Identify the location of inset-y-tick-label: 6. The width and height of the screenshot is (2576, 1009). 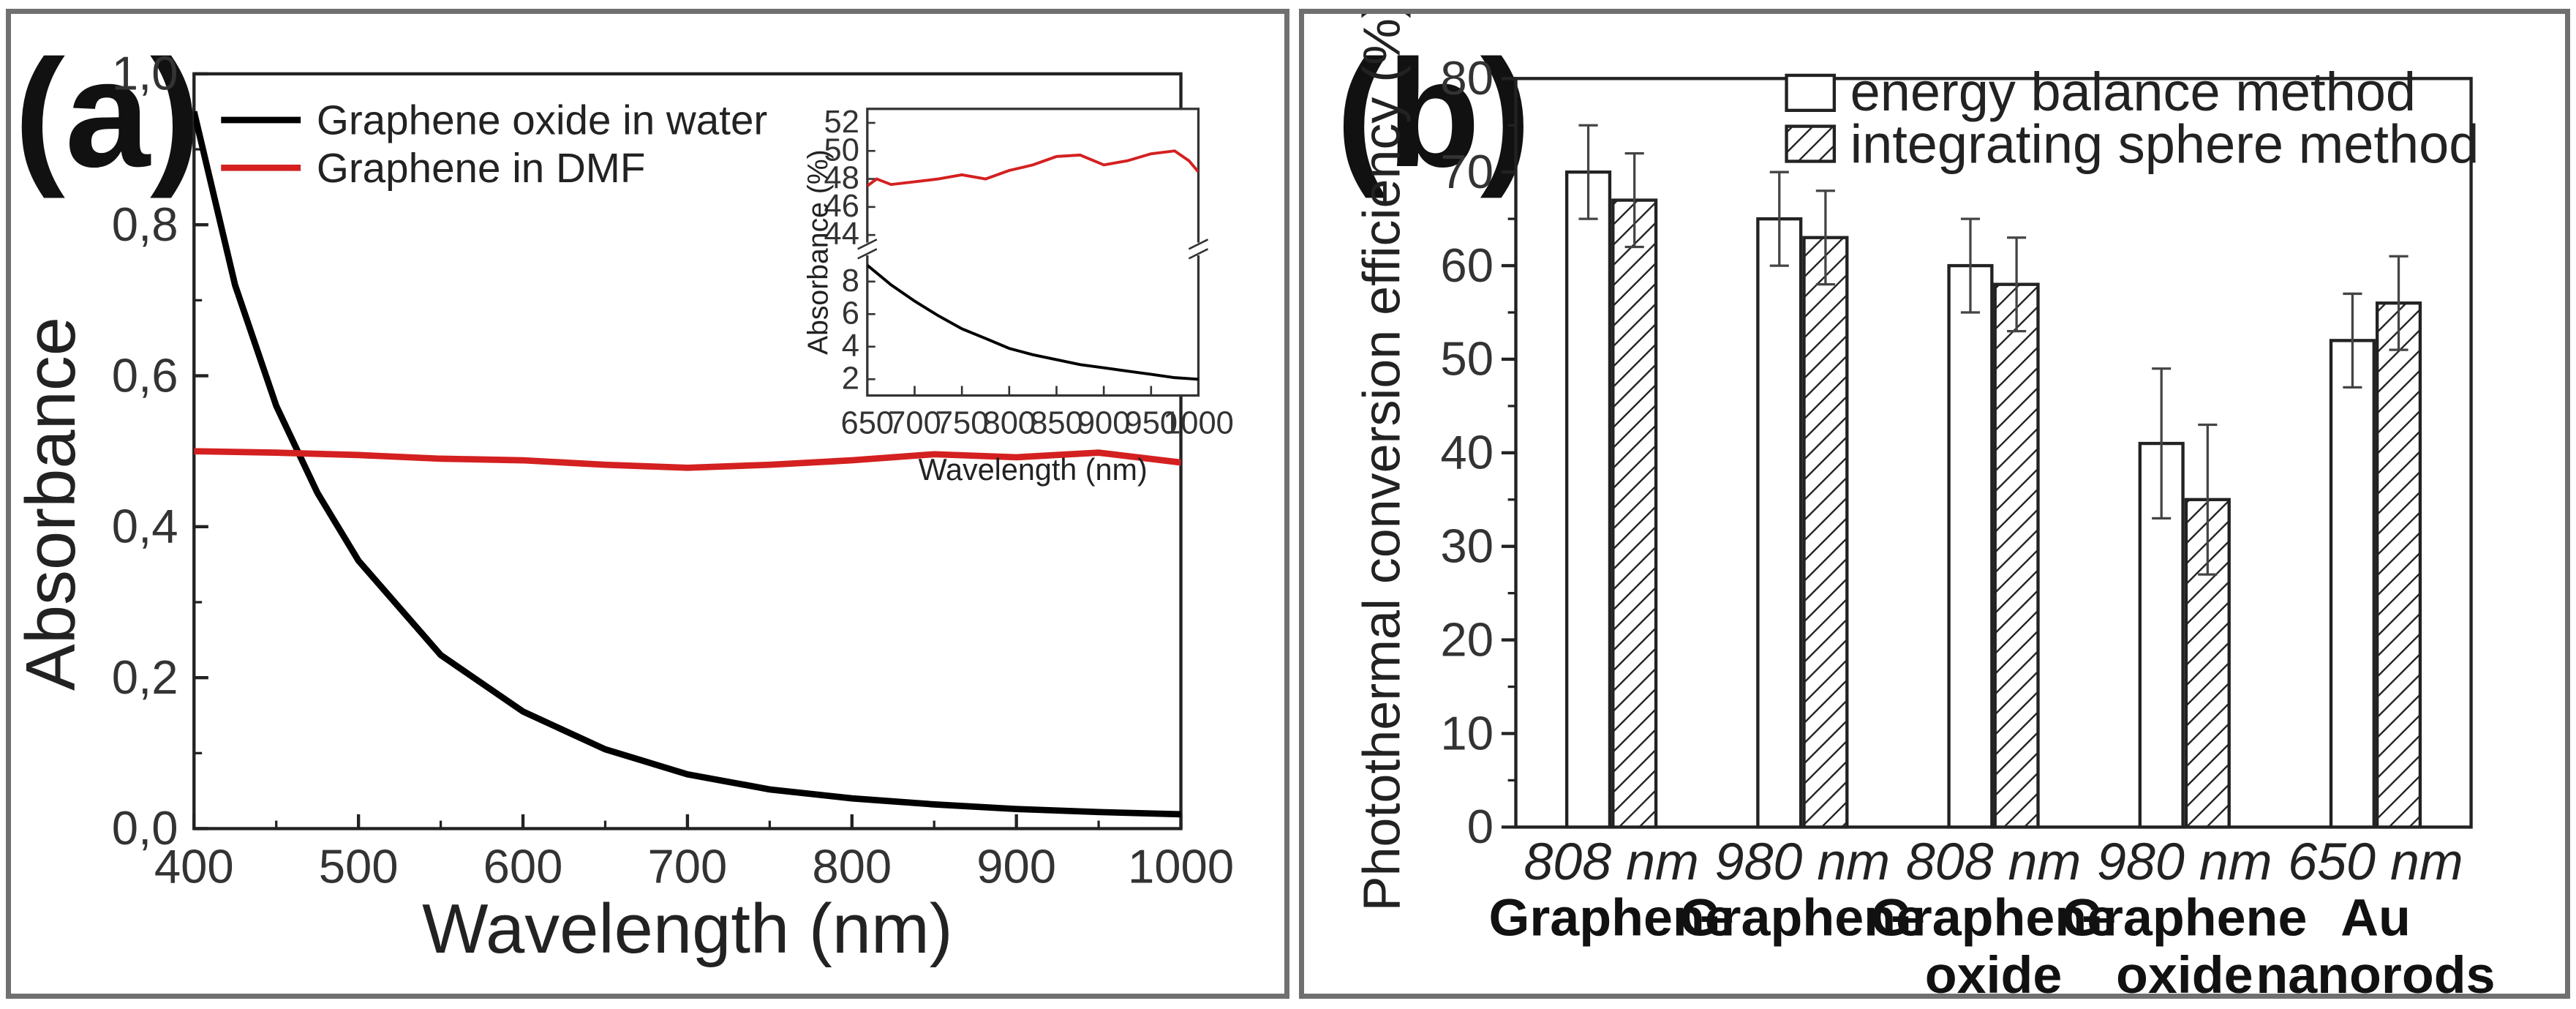
(850, 313).